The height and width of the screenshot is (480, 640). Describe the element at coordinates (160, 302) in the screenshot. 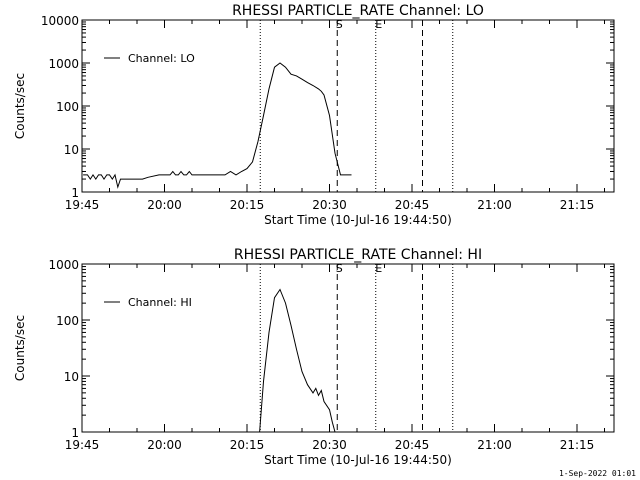

I see `panel-2-legend-label: Channel: HI` at that location.